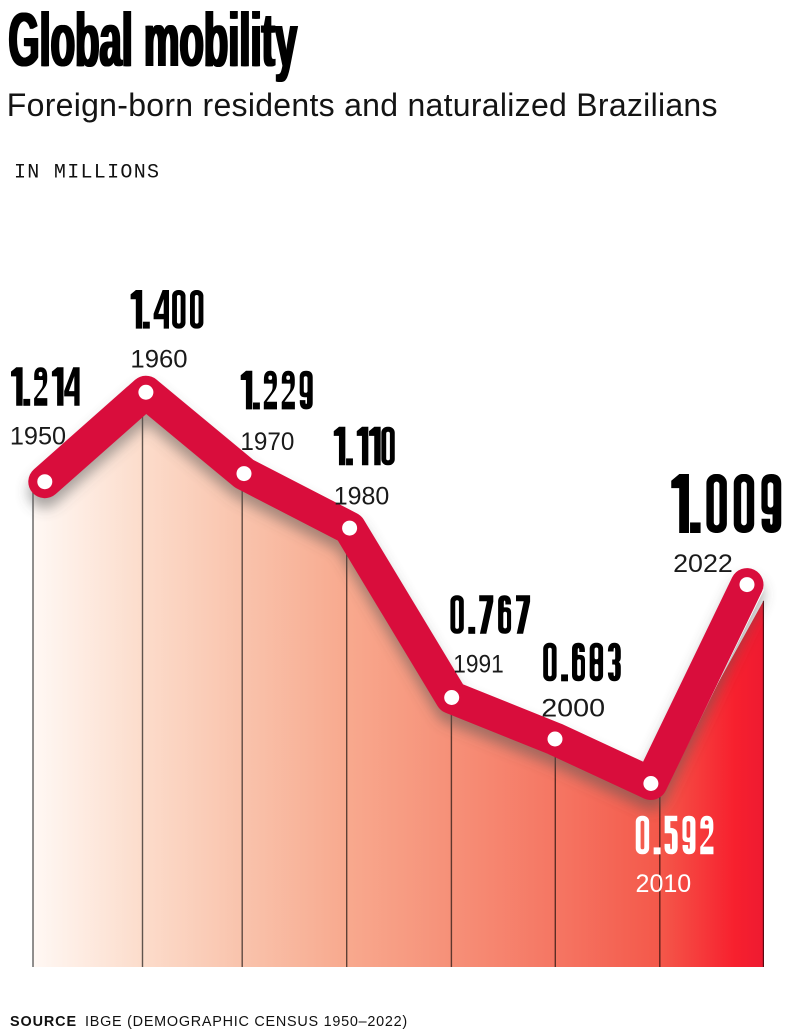  I want to click on svg-text: IN MILLIONS, so click(87, 173).